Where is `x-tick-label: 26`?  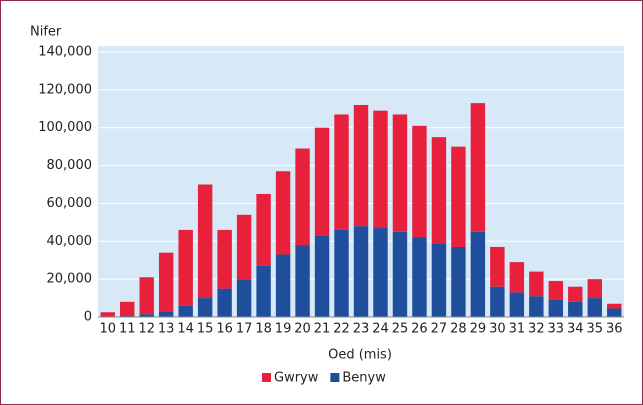
x-tick-label: 26 is located at coordinates (419, 329).